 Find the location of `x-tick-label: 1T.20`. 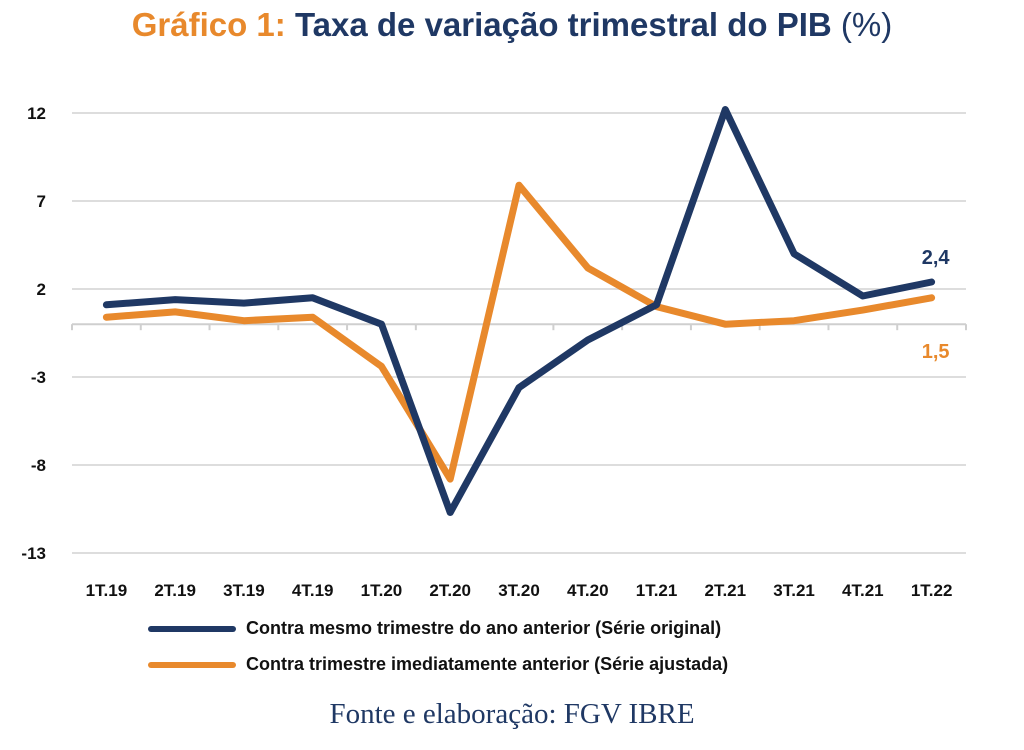

x-tick-label: 1T.20 is located at coordinates (382, 590).